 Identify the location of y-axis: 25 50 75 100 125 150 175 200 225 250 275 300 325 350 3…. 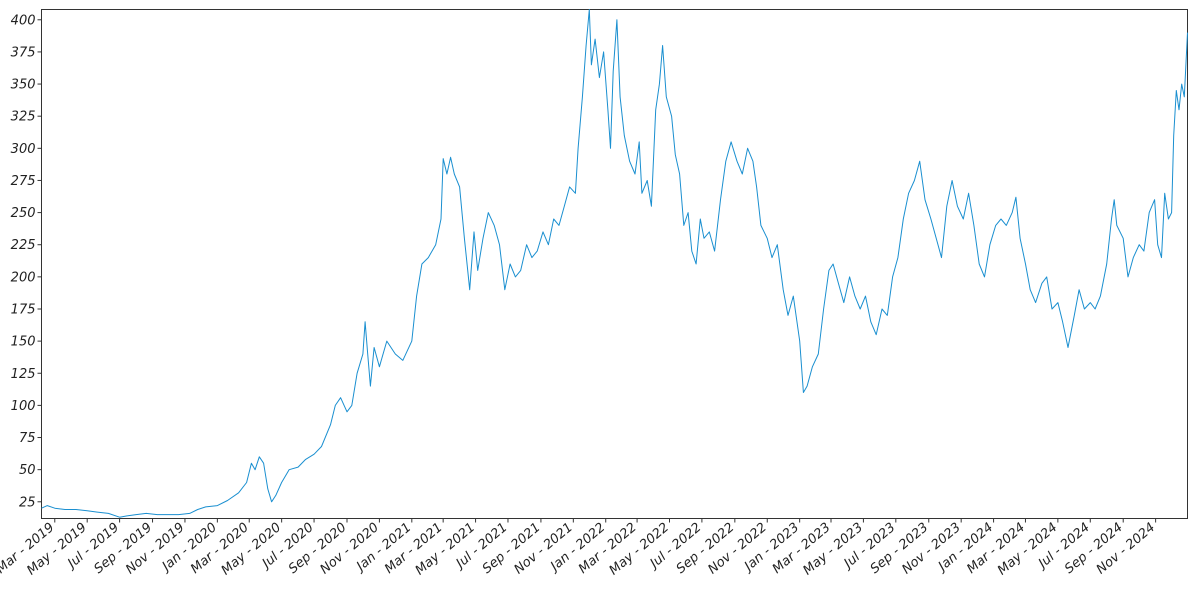
(26, 261).